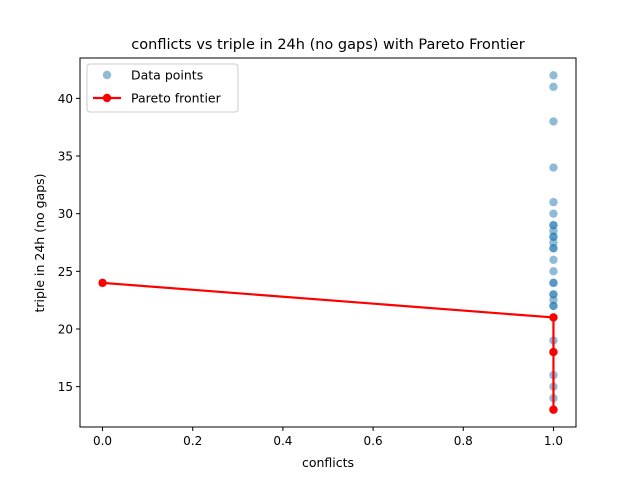 The height and width of the screenshot is (480, 640). I want to click on y-tick-label: 20, so click(65, 329).